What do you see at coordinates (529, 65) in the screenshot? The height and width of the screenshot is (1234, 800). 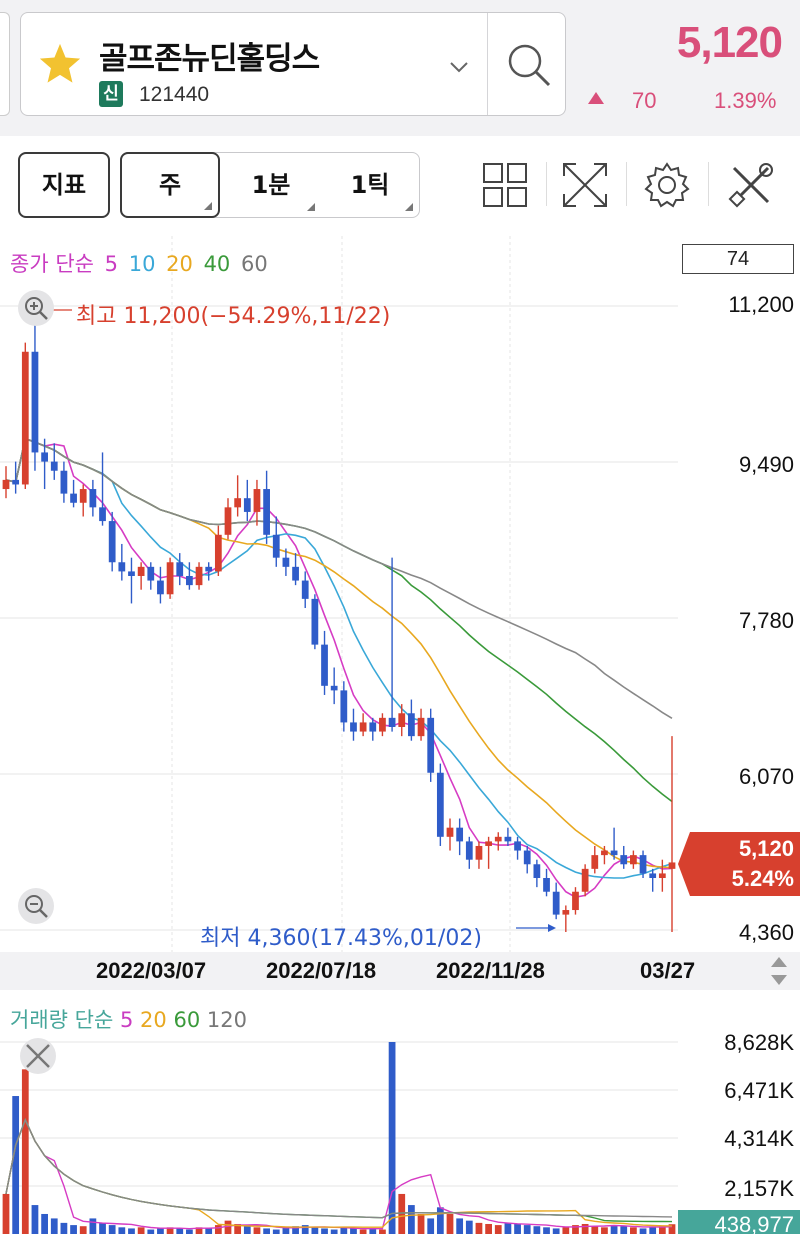 I see `search-icon` at bounding box center [529, 65].